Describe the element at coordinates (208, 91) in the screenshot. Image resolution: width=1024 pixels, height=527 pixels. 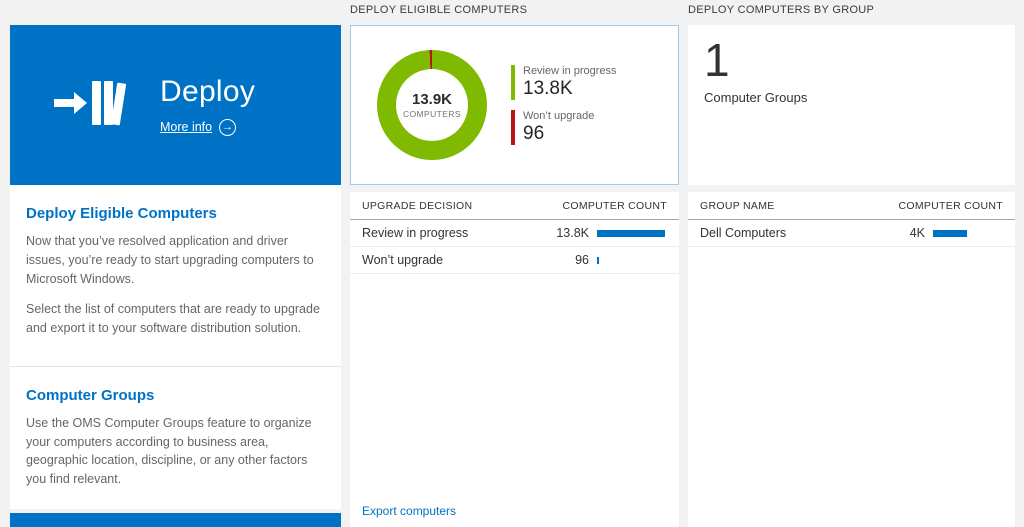
I see `deploy-title: Deploy` at that location.